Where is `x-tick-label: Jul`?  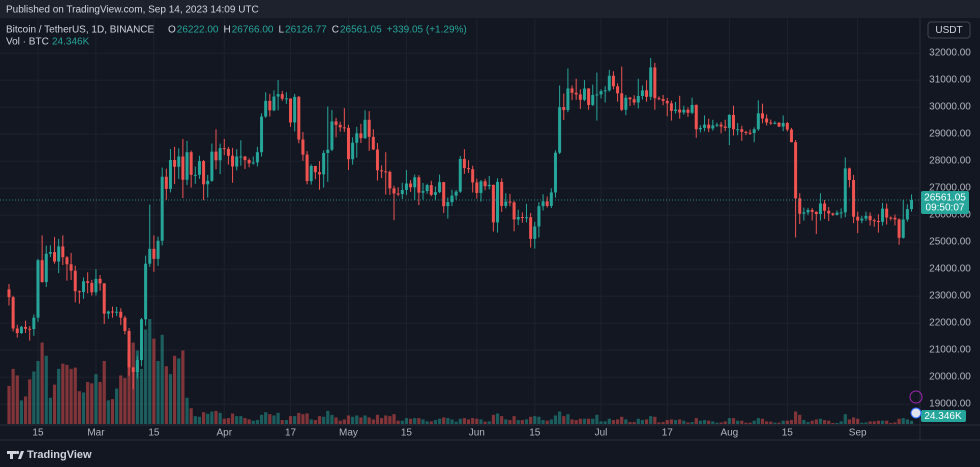
x-tick-label: Jul is located at coordinates (601, 433).